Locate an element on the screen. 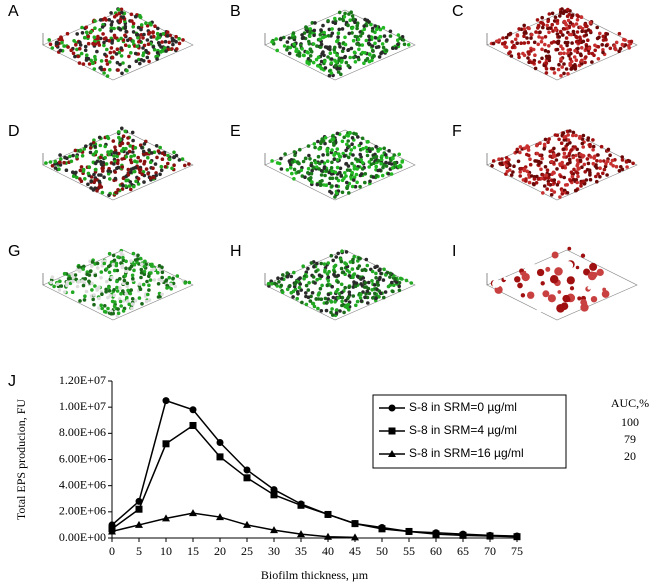 Image resolution: width=650 pixels, height=586 pixels. y-tick-label: 0.00E+00 is located at coordinates (82, 537).